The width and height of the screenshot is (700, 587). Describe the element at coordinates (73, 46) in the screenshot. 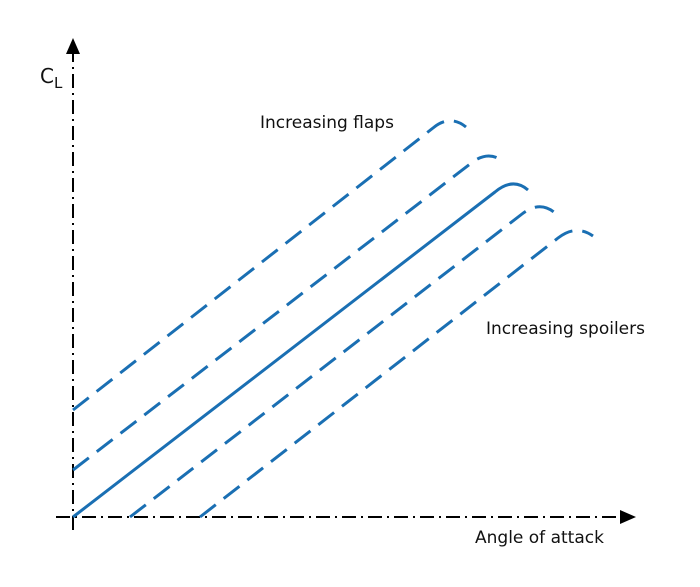

I see `y-axis-arrowhead` at that location.